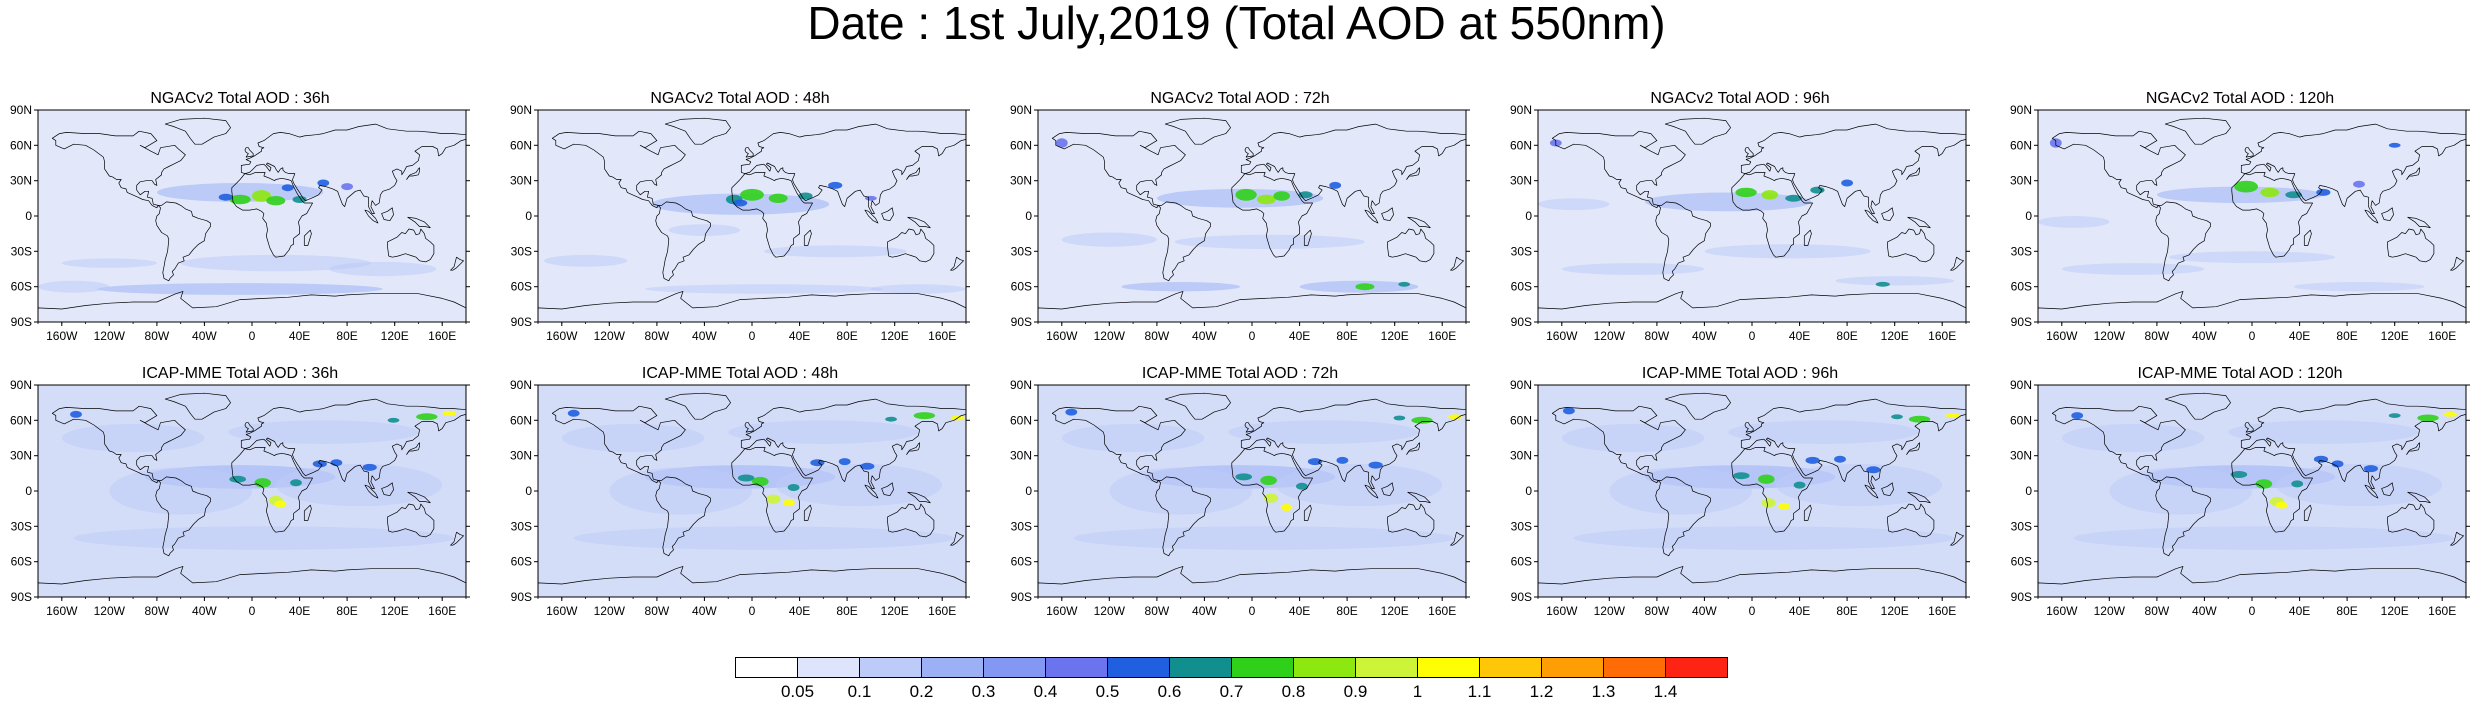 This screenshot has width=2473, height=701. I want to click on map-background, so click(1752, 216).